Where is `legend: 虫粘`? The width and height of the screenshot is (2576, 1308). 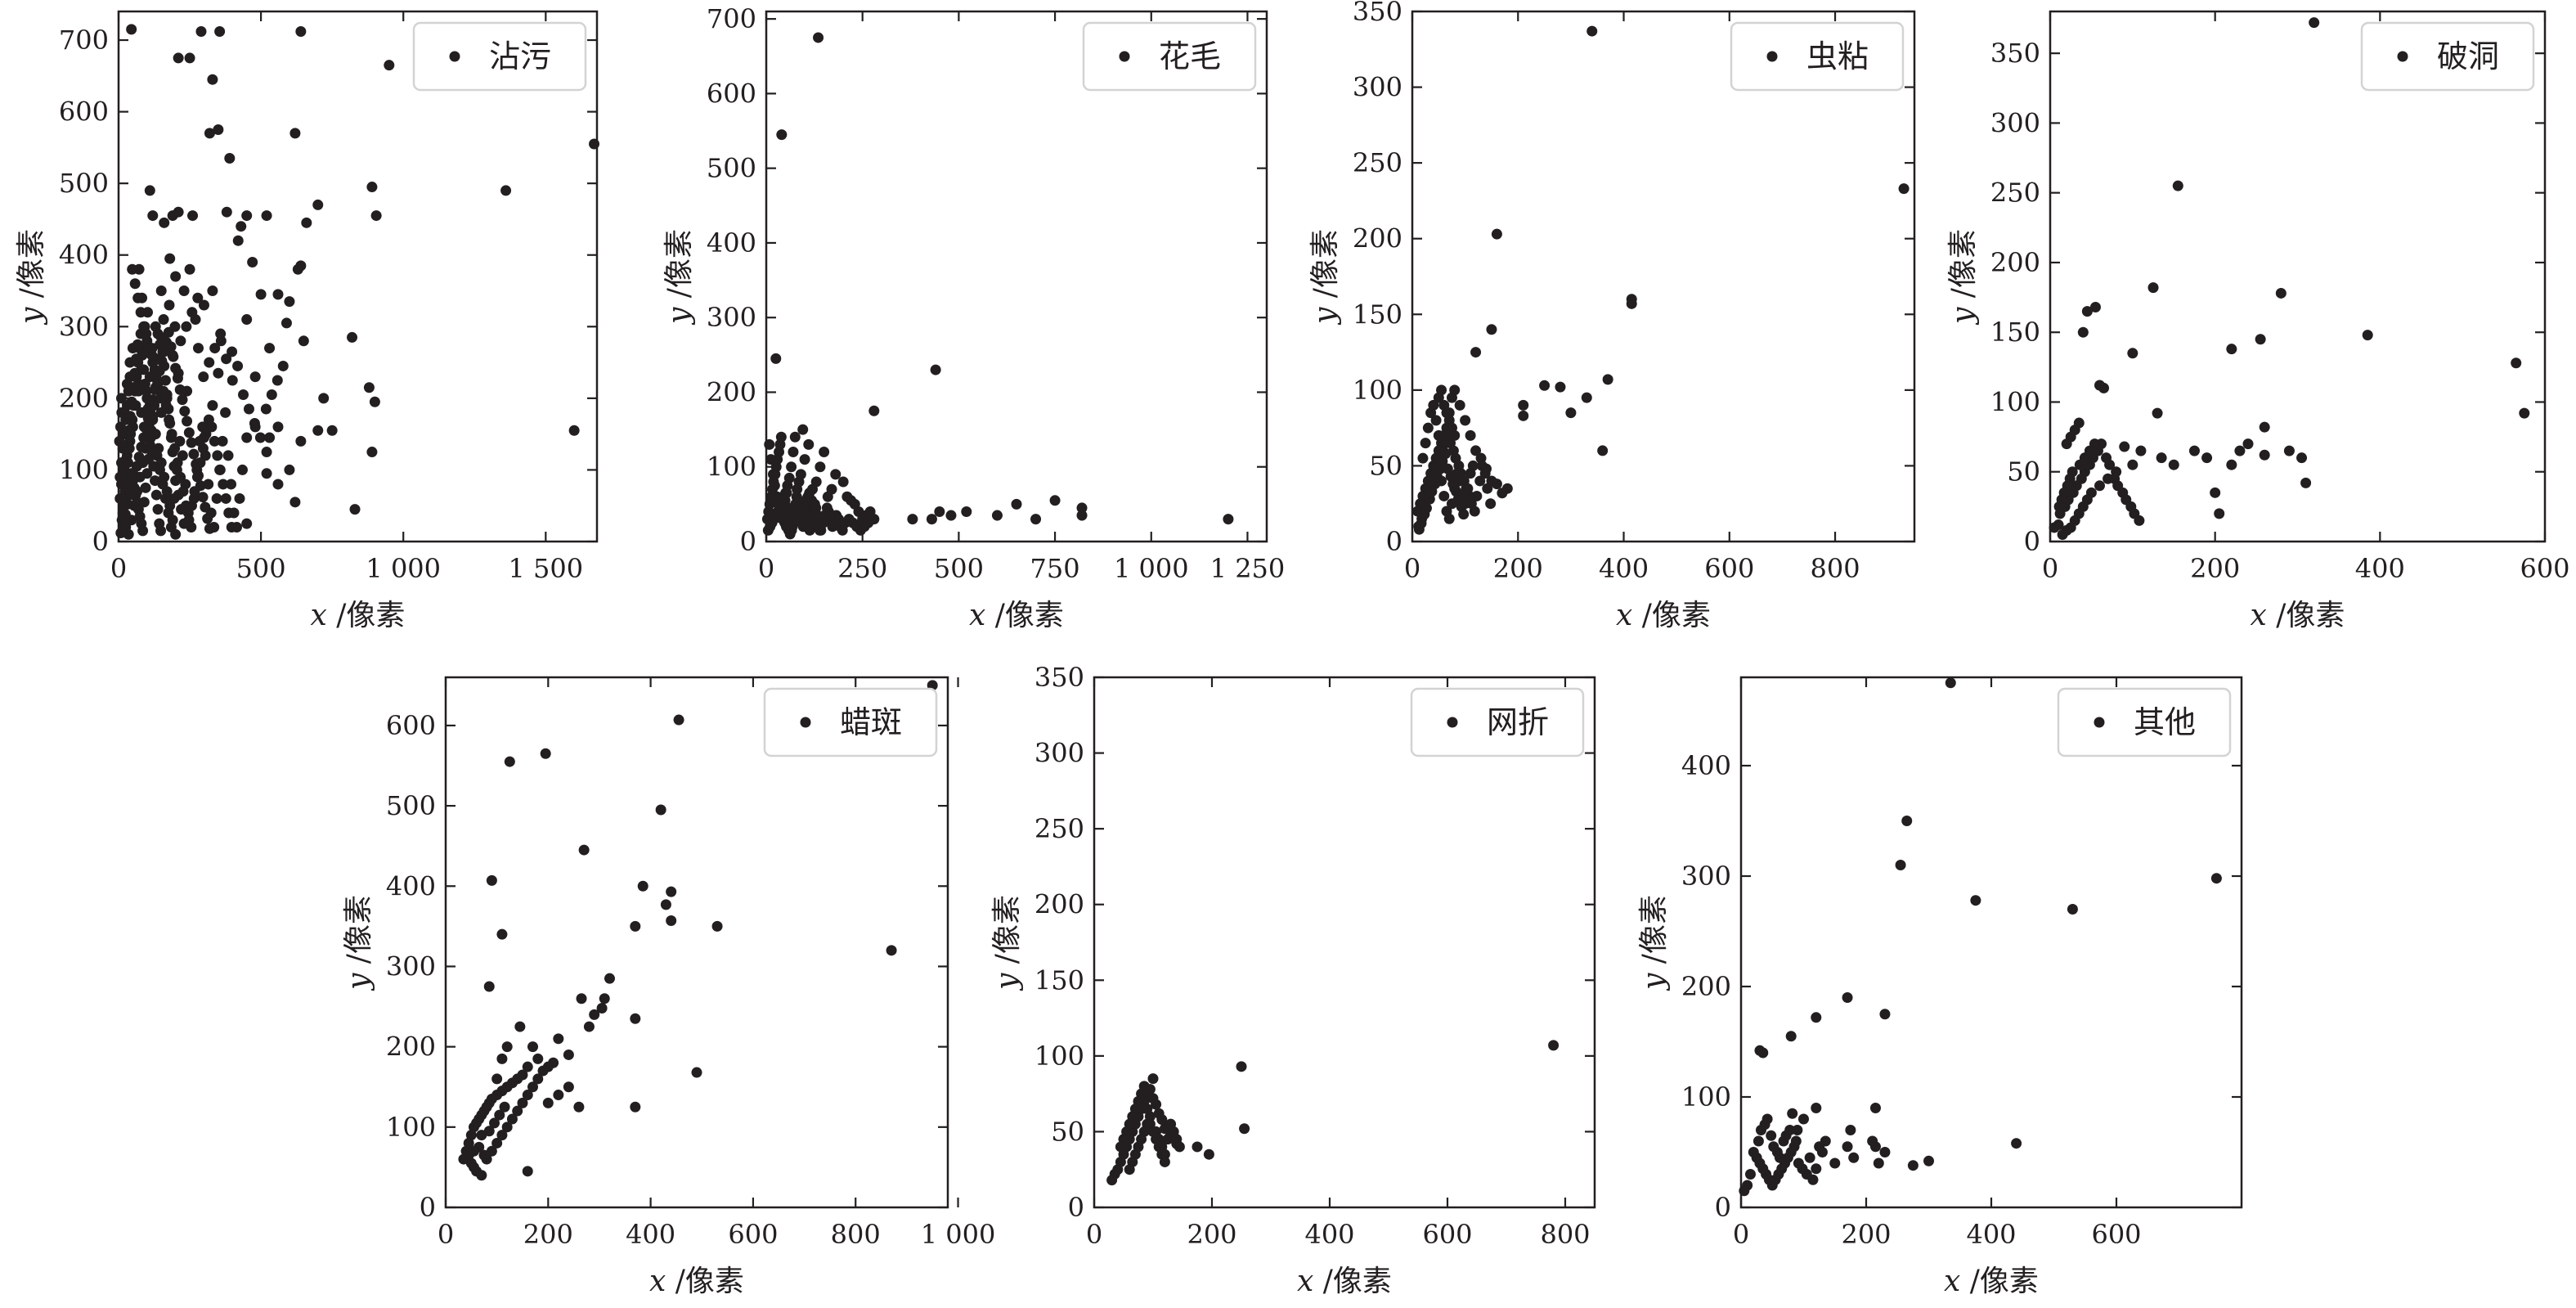 legend: 虫粘 is located at coordinates (1817, 56).